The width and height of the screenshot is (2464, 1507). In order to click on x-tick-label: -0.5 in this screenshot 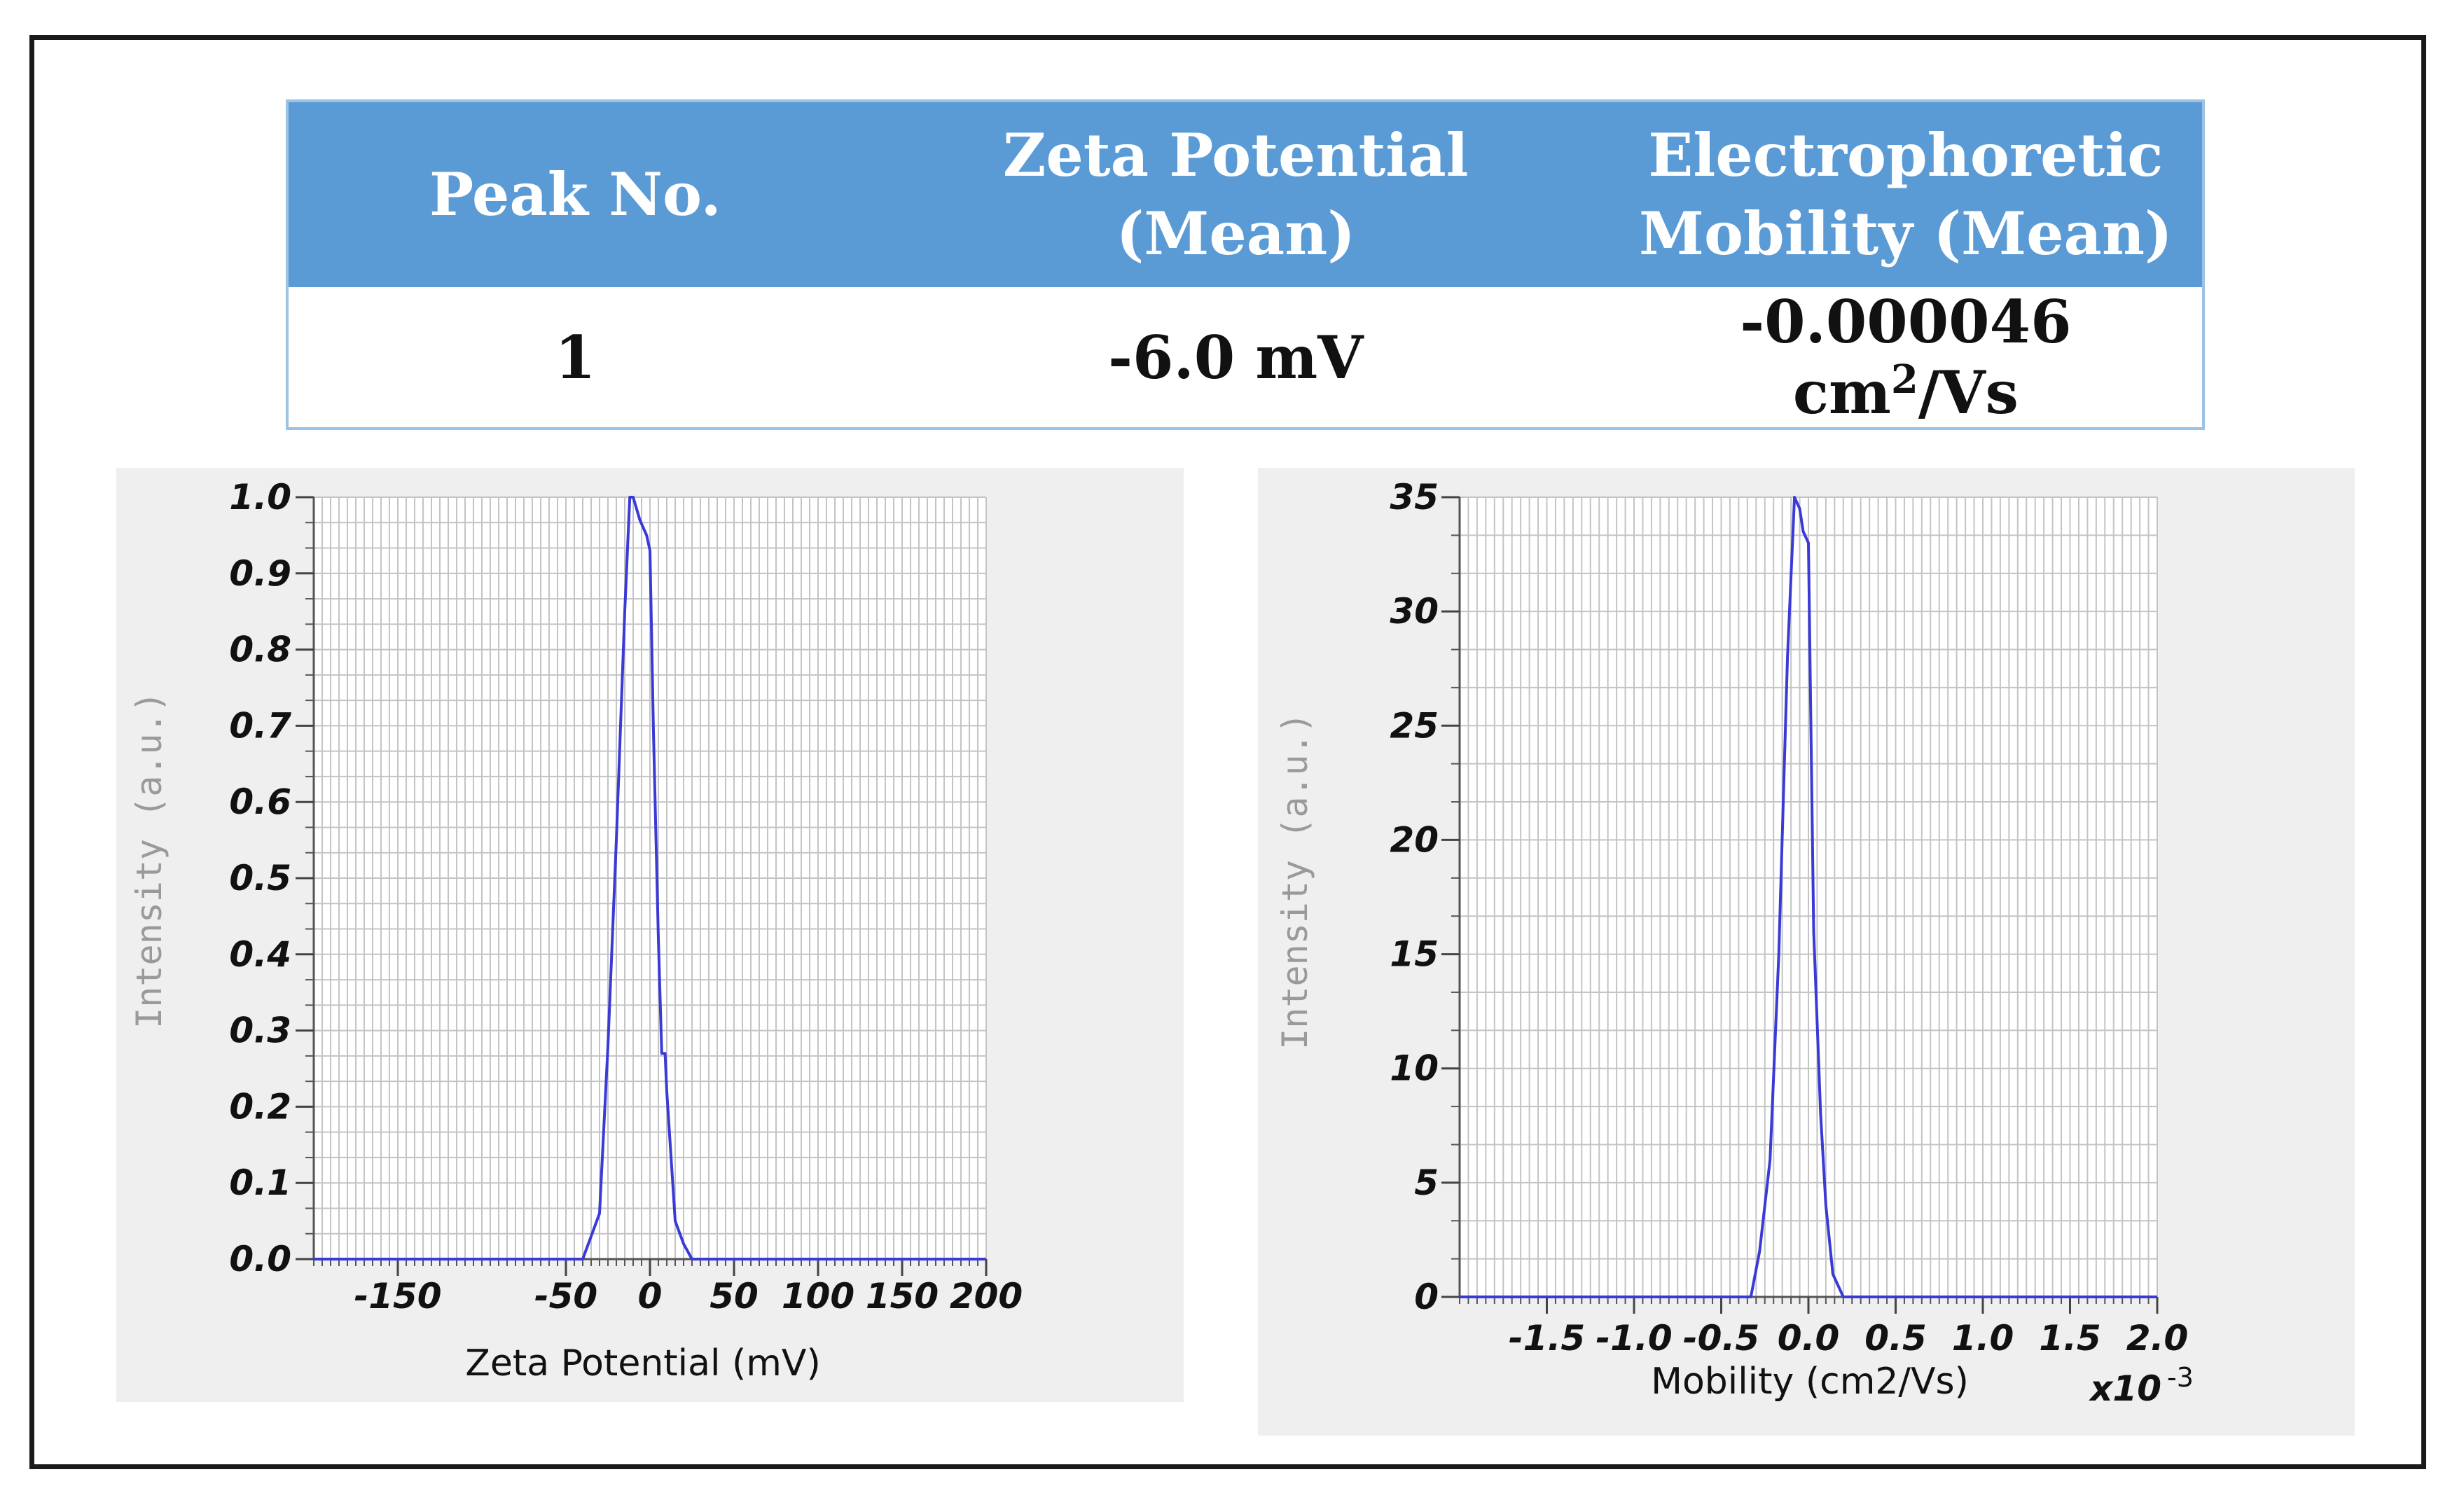, I will do `click(1721, 1338)`.